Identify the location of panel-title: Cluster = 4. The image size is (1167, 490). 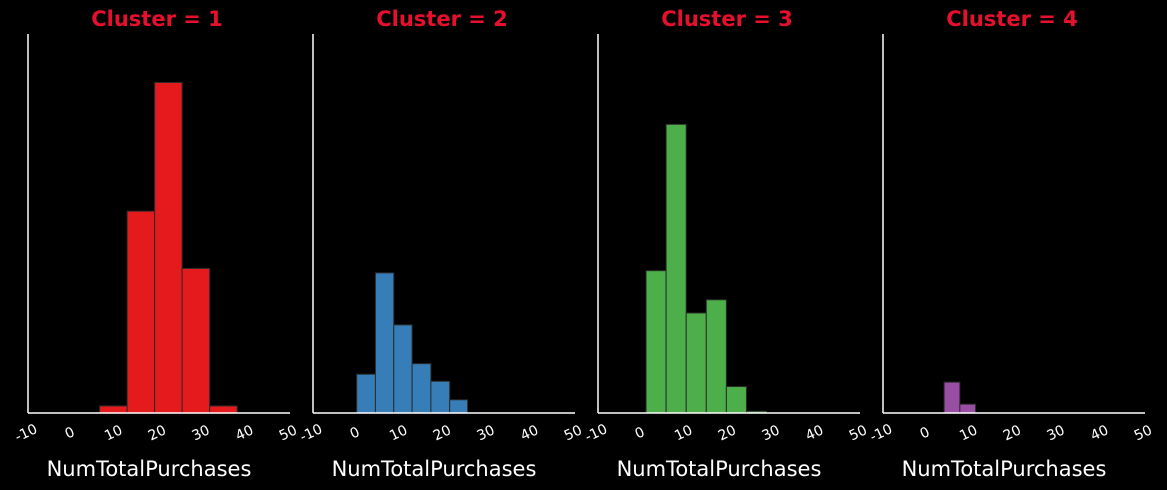
(1012, 19).